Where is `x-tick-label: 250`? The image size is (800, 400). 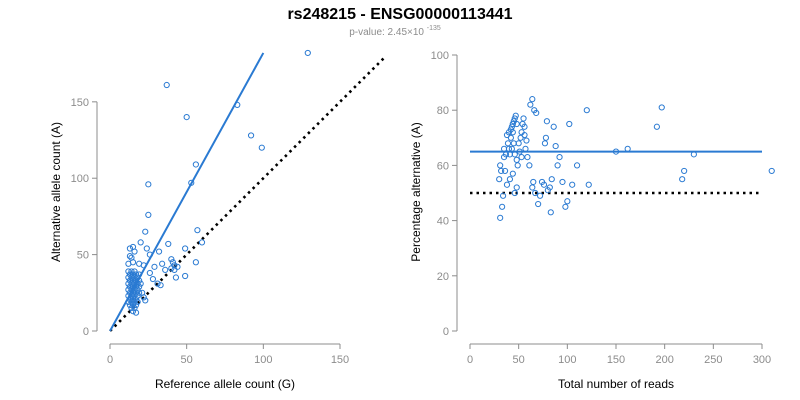
x-tick-label: 250 is located at coordinates (713, 360).